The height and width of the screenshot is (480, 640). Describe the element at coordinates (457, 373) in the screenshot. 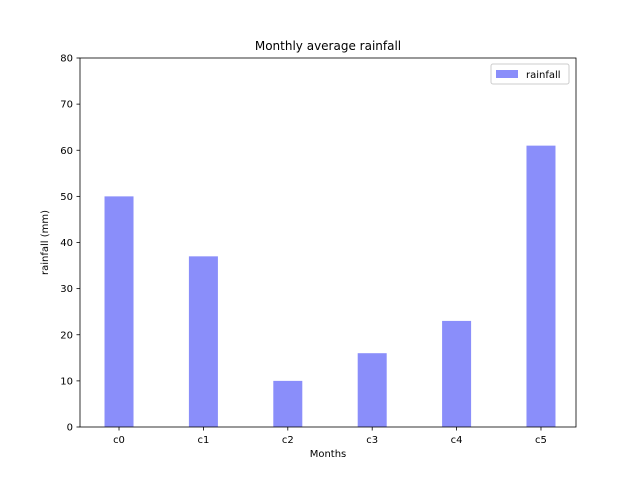

I see `bar-c4` at that location.